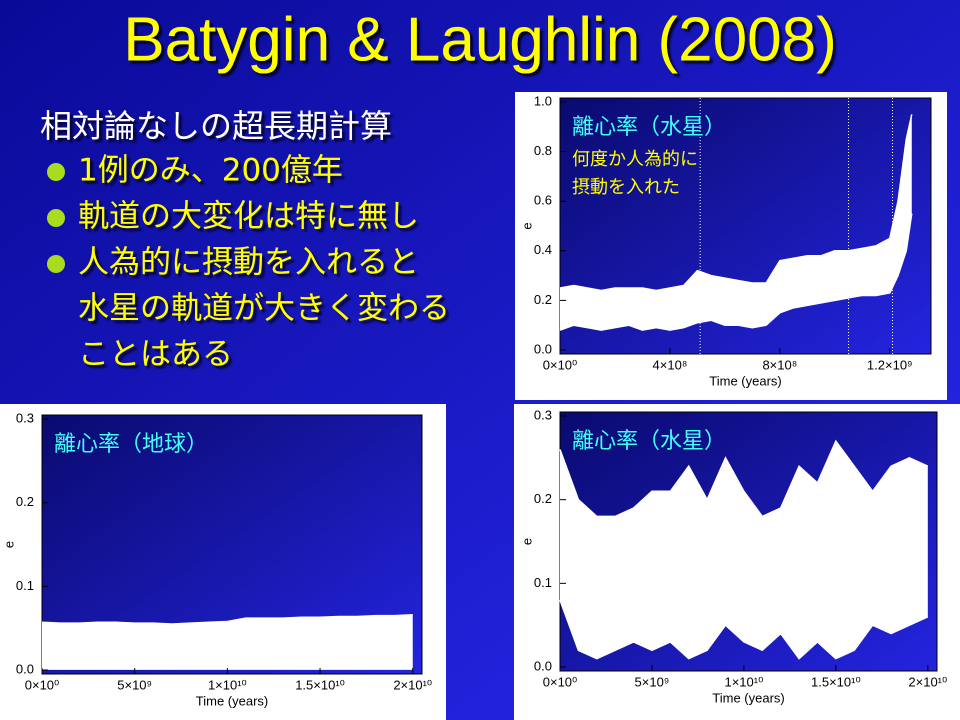 The height and width of the screenshot is (720, 960). Describe the element at coordinates (264, 309) in the screenshot. I see `bullet-text: 水星の軌道が大きく変わる` at that location.